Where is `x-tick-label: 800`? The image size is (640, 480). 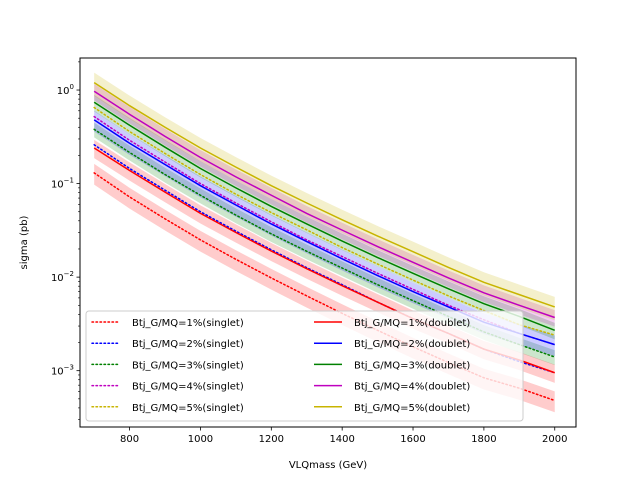 x-tick-label: 800 is located at coordinates (129, 439).